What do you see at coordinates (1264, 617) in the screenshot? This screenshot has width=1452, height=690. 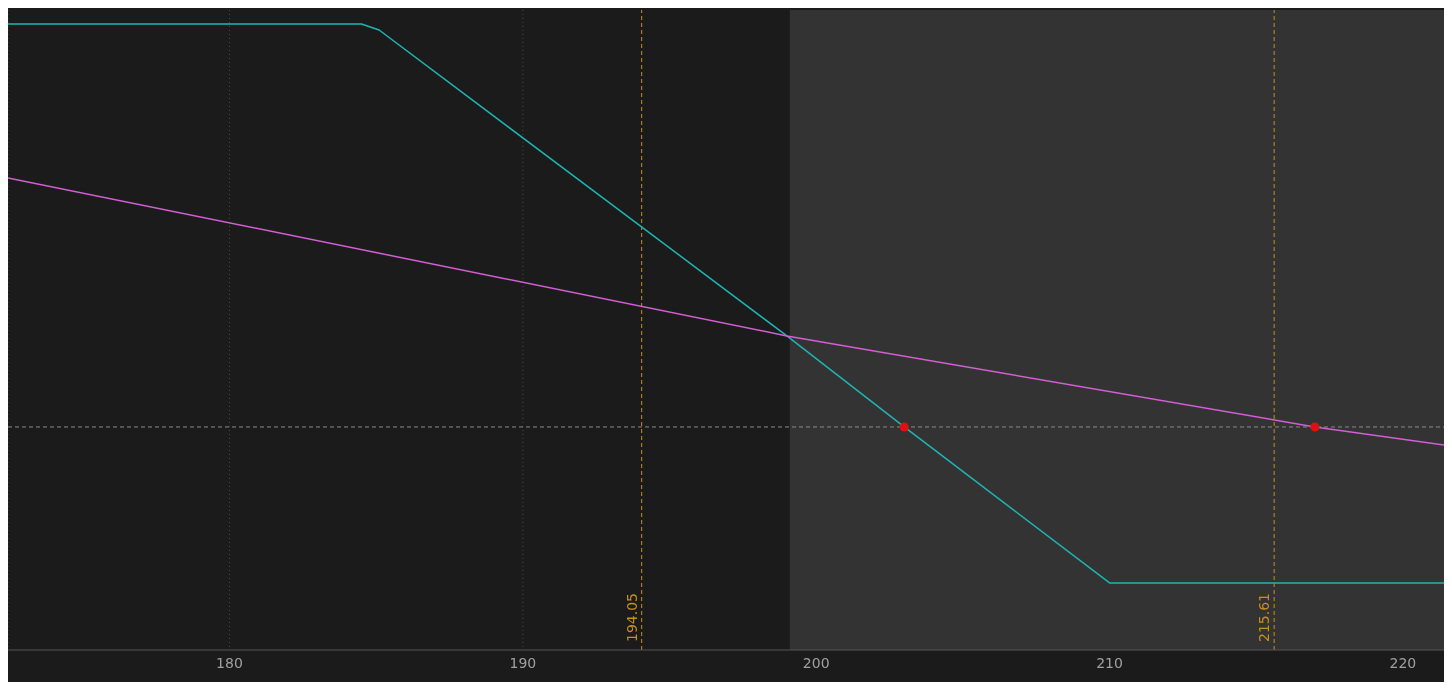 I see `ref-line-label: 215.61` at bounding box center [1264, 617].